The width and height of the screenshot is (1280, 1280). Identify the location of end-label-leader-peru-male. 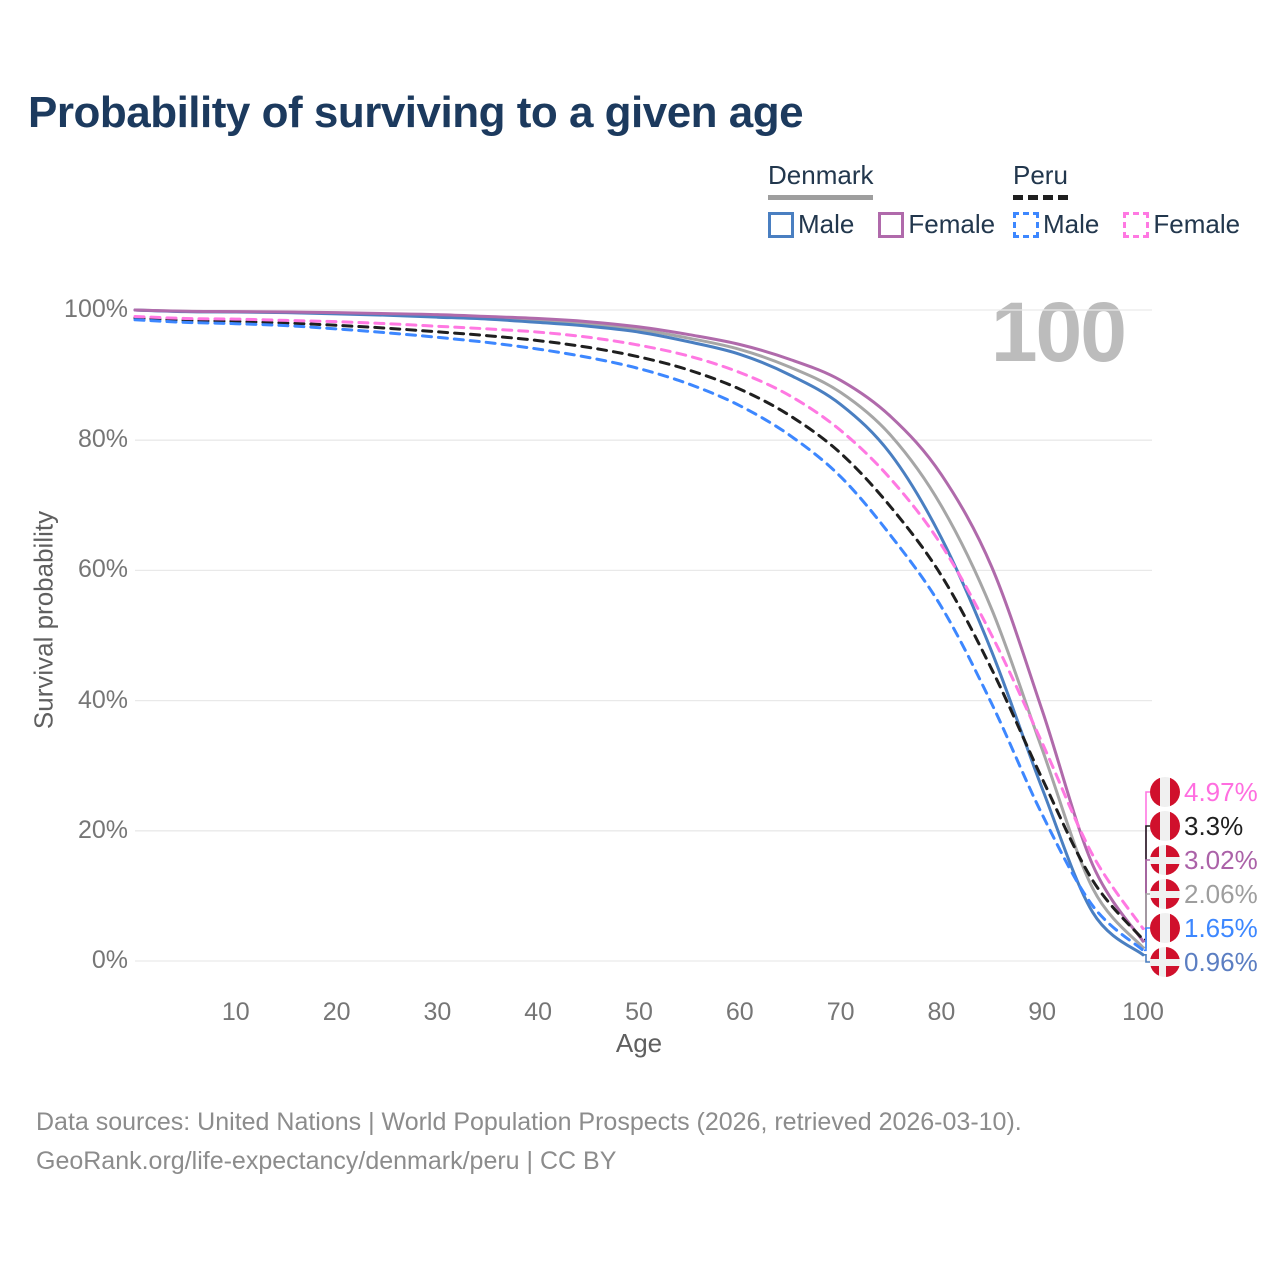
(1147, 939).